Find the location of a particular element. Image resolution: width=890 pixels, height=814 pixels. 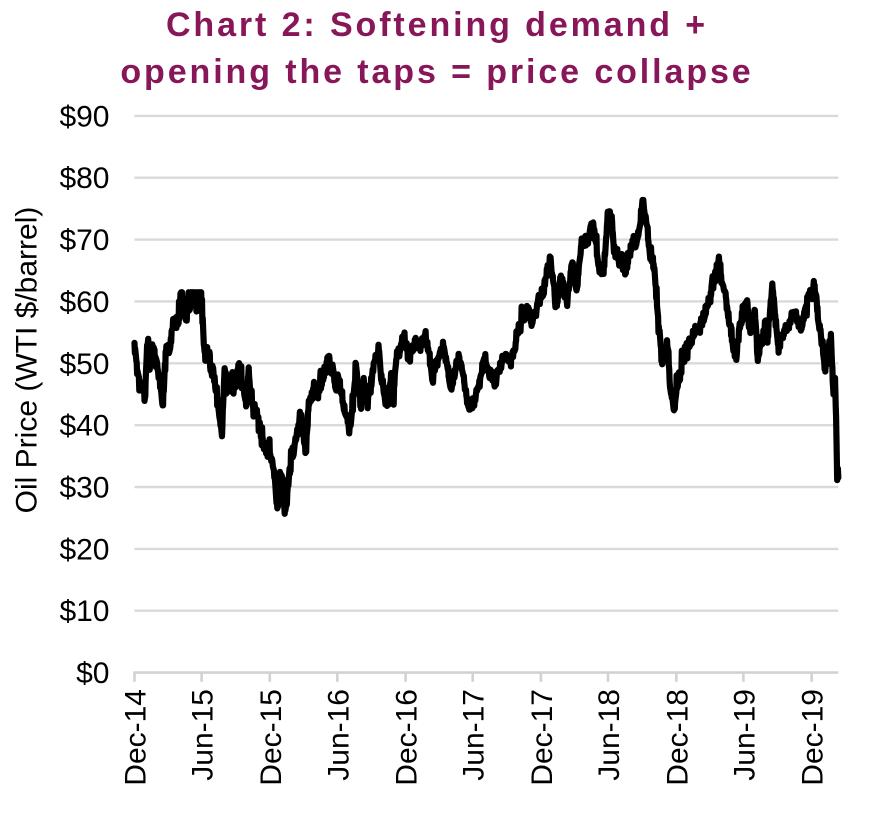

svg-text: Dec-16 is located at coordinates (407, 737).